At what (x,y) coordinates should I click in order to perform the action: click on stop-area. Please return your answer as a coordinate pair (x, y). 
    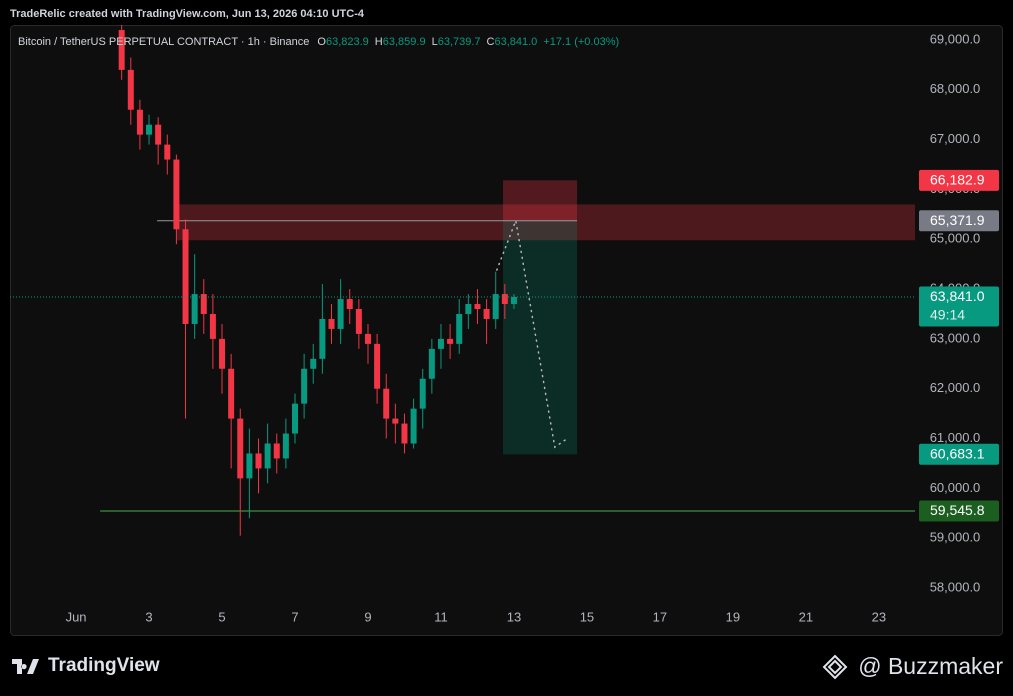
    Looking at the image, I should click on (540, 200).